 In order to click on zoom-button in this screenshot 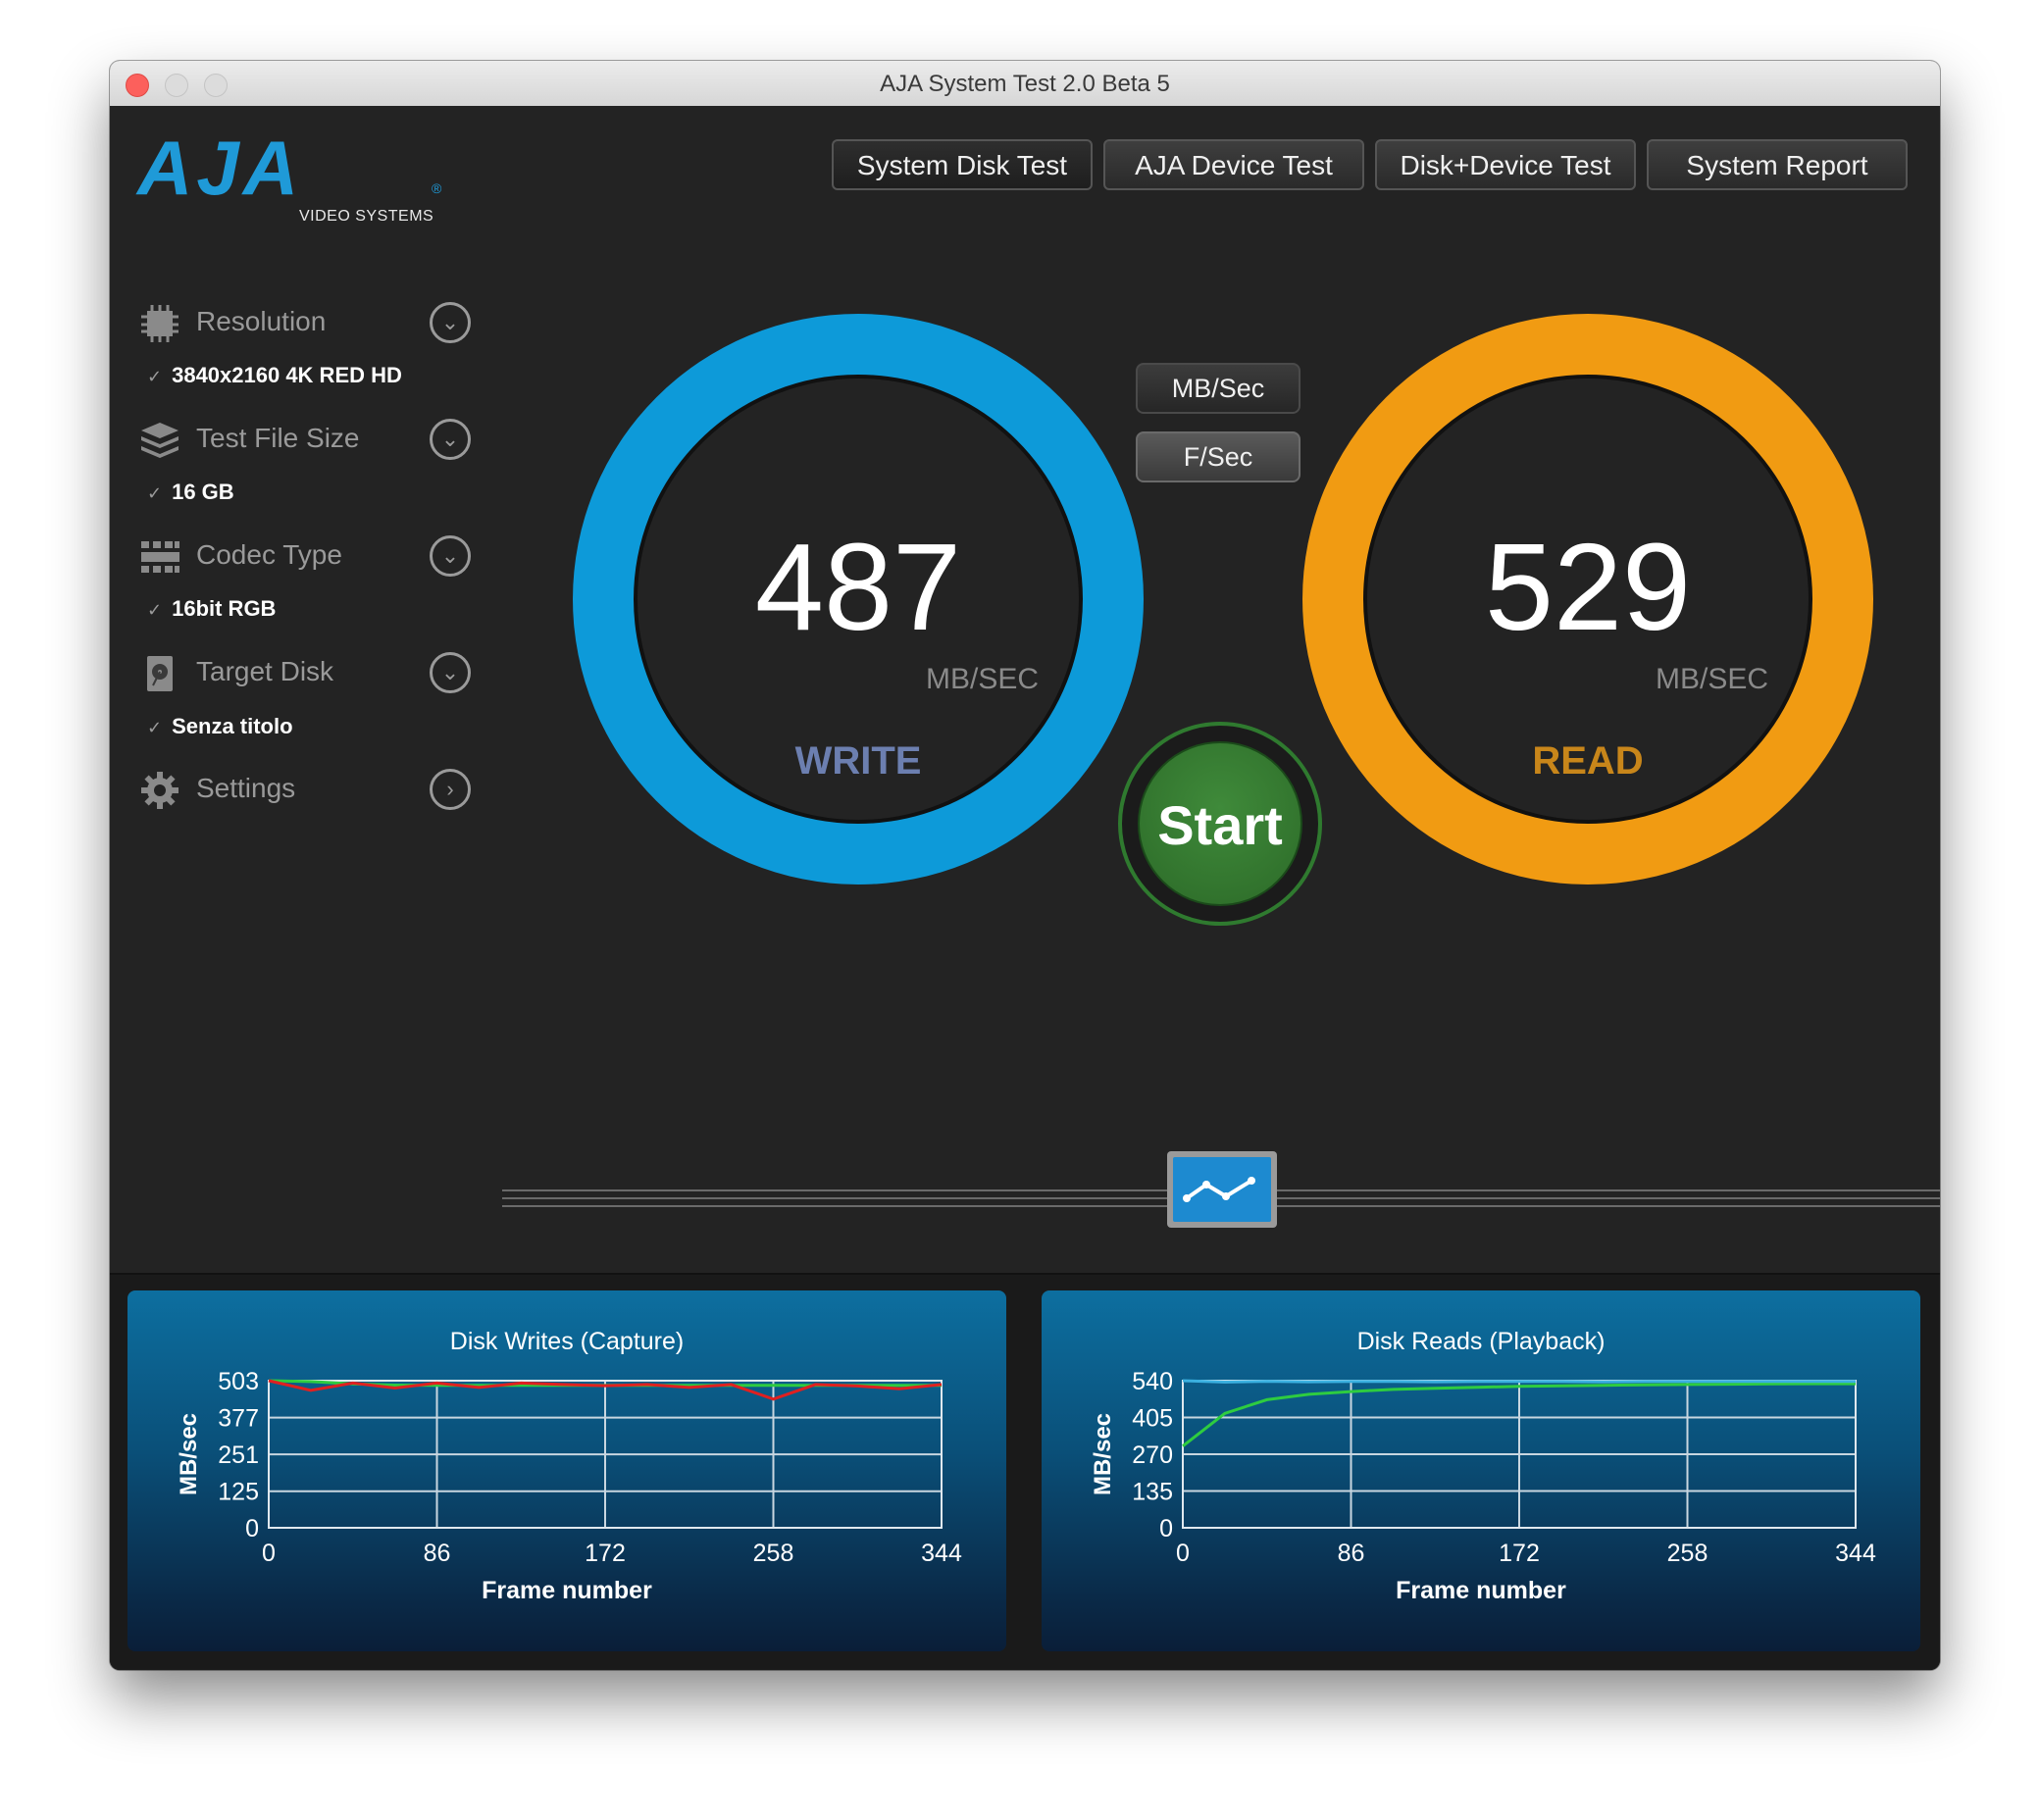, I will do `click(216, 85)`.